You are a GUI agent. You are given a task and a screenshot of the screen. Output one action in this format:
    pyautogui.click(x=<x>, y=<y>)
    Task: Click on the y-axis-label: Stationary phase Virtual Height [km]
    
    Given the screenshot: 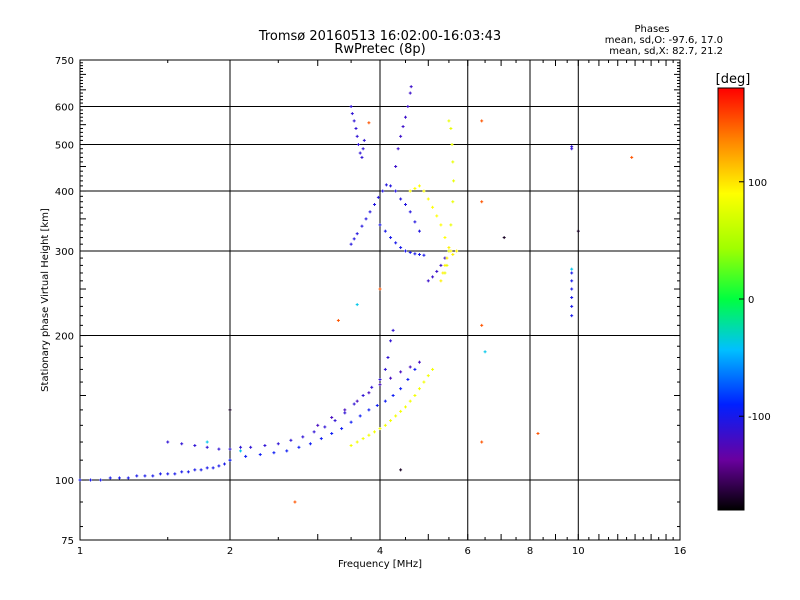 What is the action you would take?
    pyautogui.click(x=45, y=300)
    